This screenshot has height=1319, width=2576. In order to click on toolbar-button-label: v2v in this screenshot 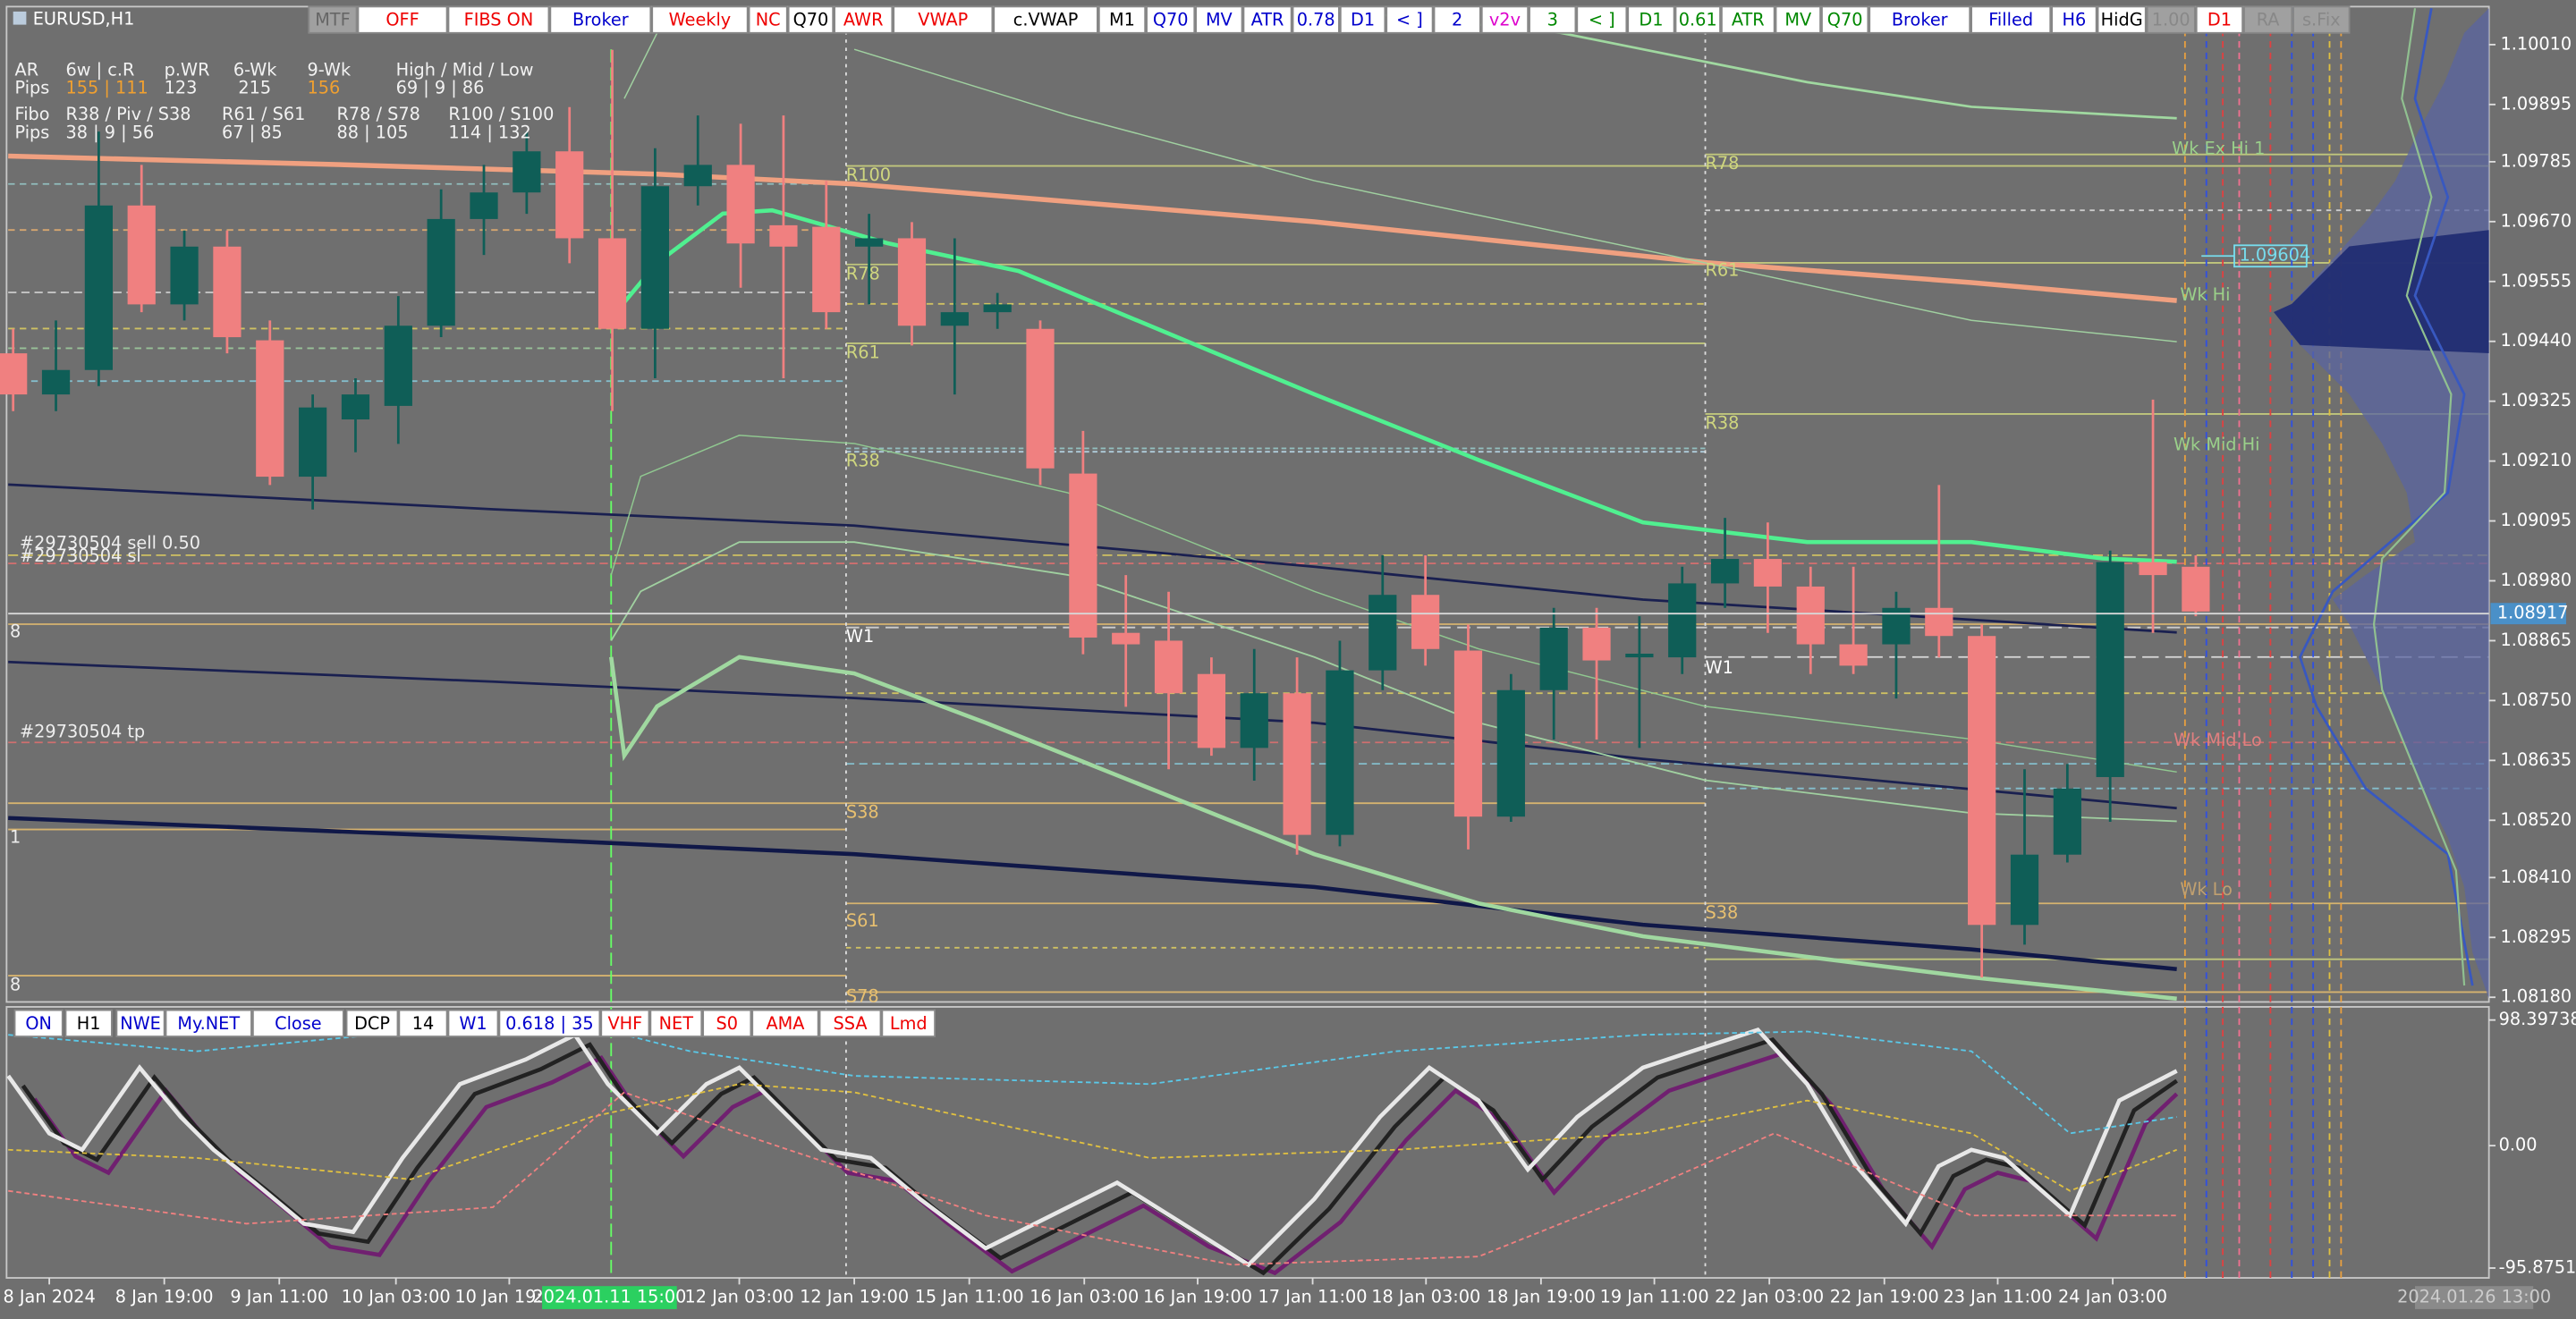, I will do `click(1505, 20)`.